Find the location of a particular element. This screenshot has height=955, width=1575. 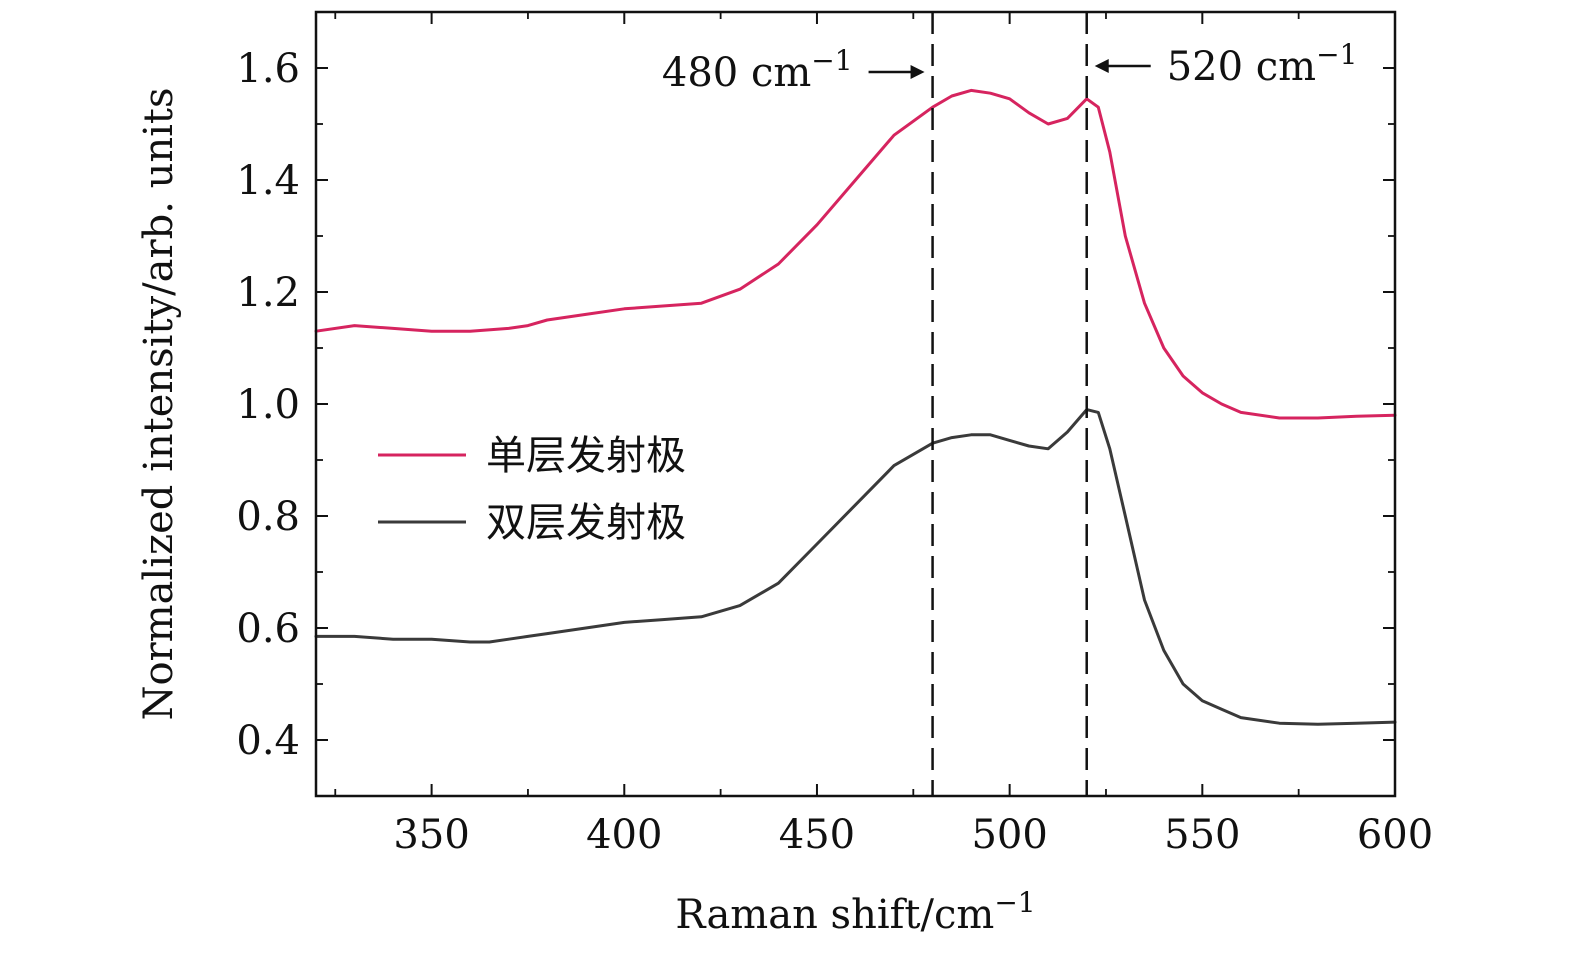

y-tick-label: 1.2 is located at coordinates (268, 293).